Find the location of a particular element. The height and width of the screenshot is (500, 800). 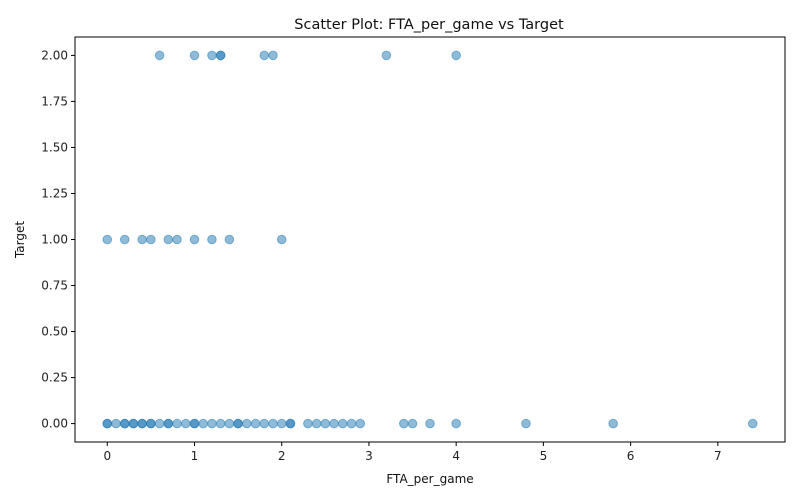

x-axis-label: FTA_per_game is located at coordinates (429, 479).